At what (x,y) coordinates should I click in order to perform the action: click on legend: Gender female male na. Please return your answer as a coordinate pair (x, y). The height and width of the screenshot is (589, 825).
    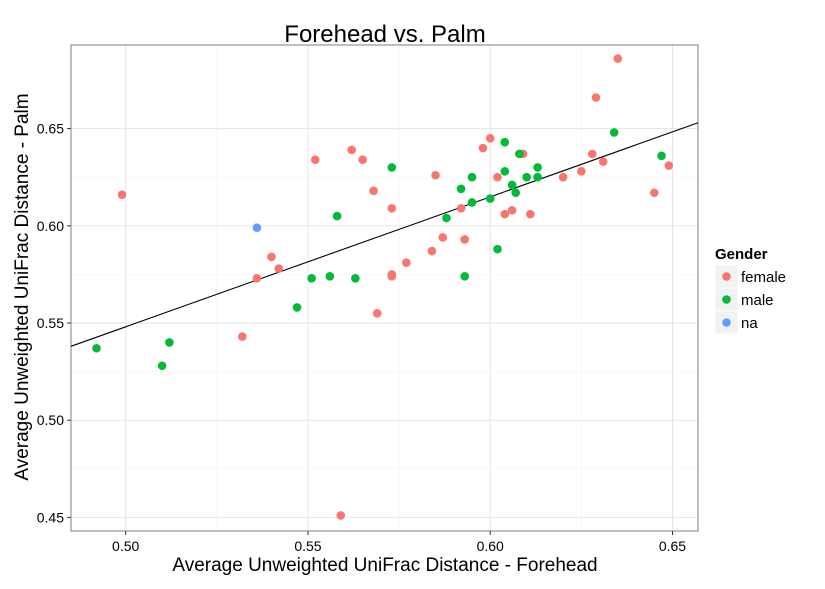
    Looking at the image, I should click on (750, 290).